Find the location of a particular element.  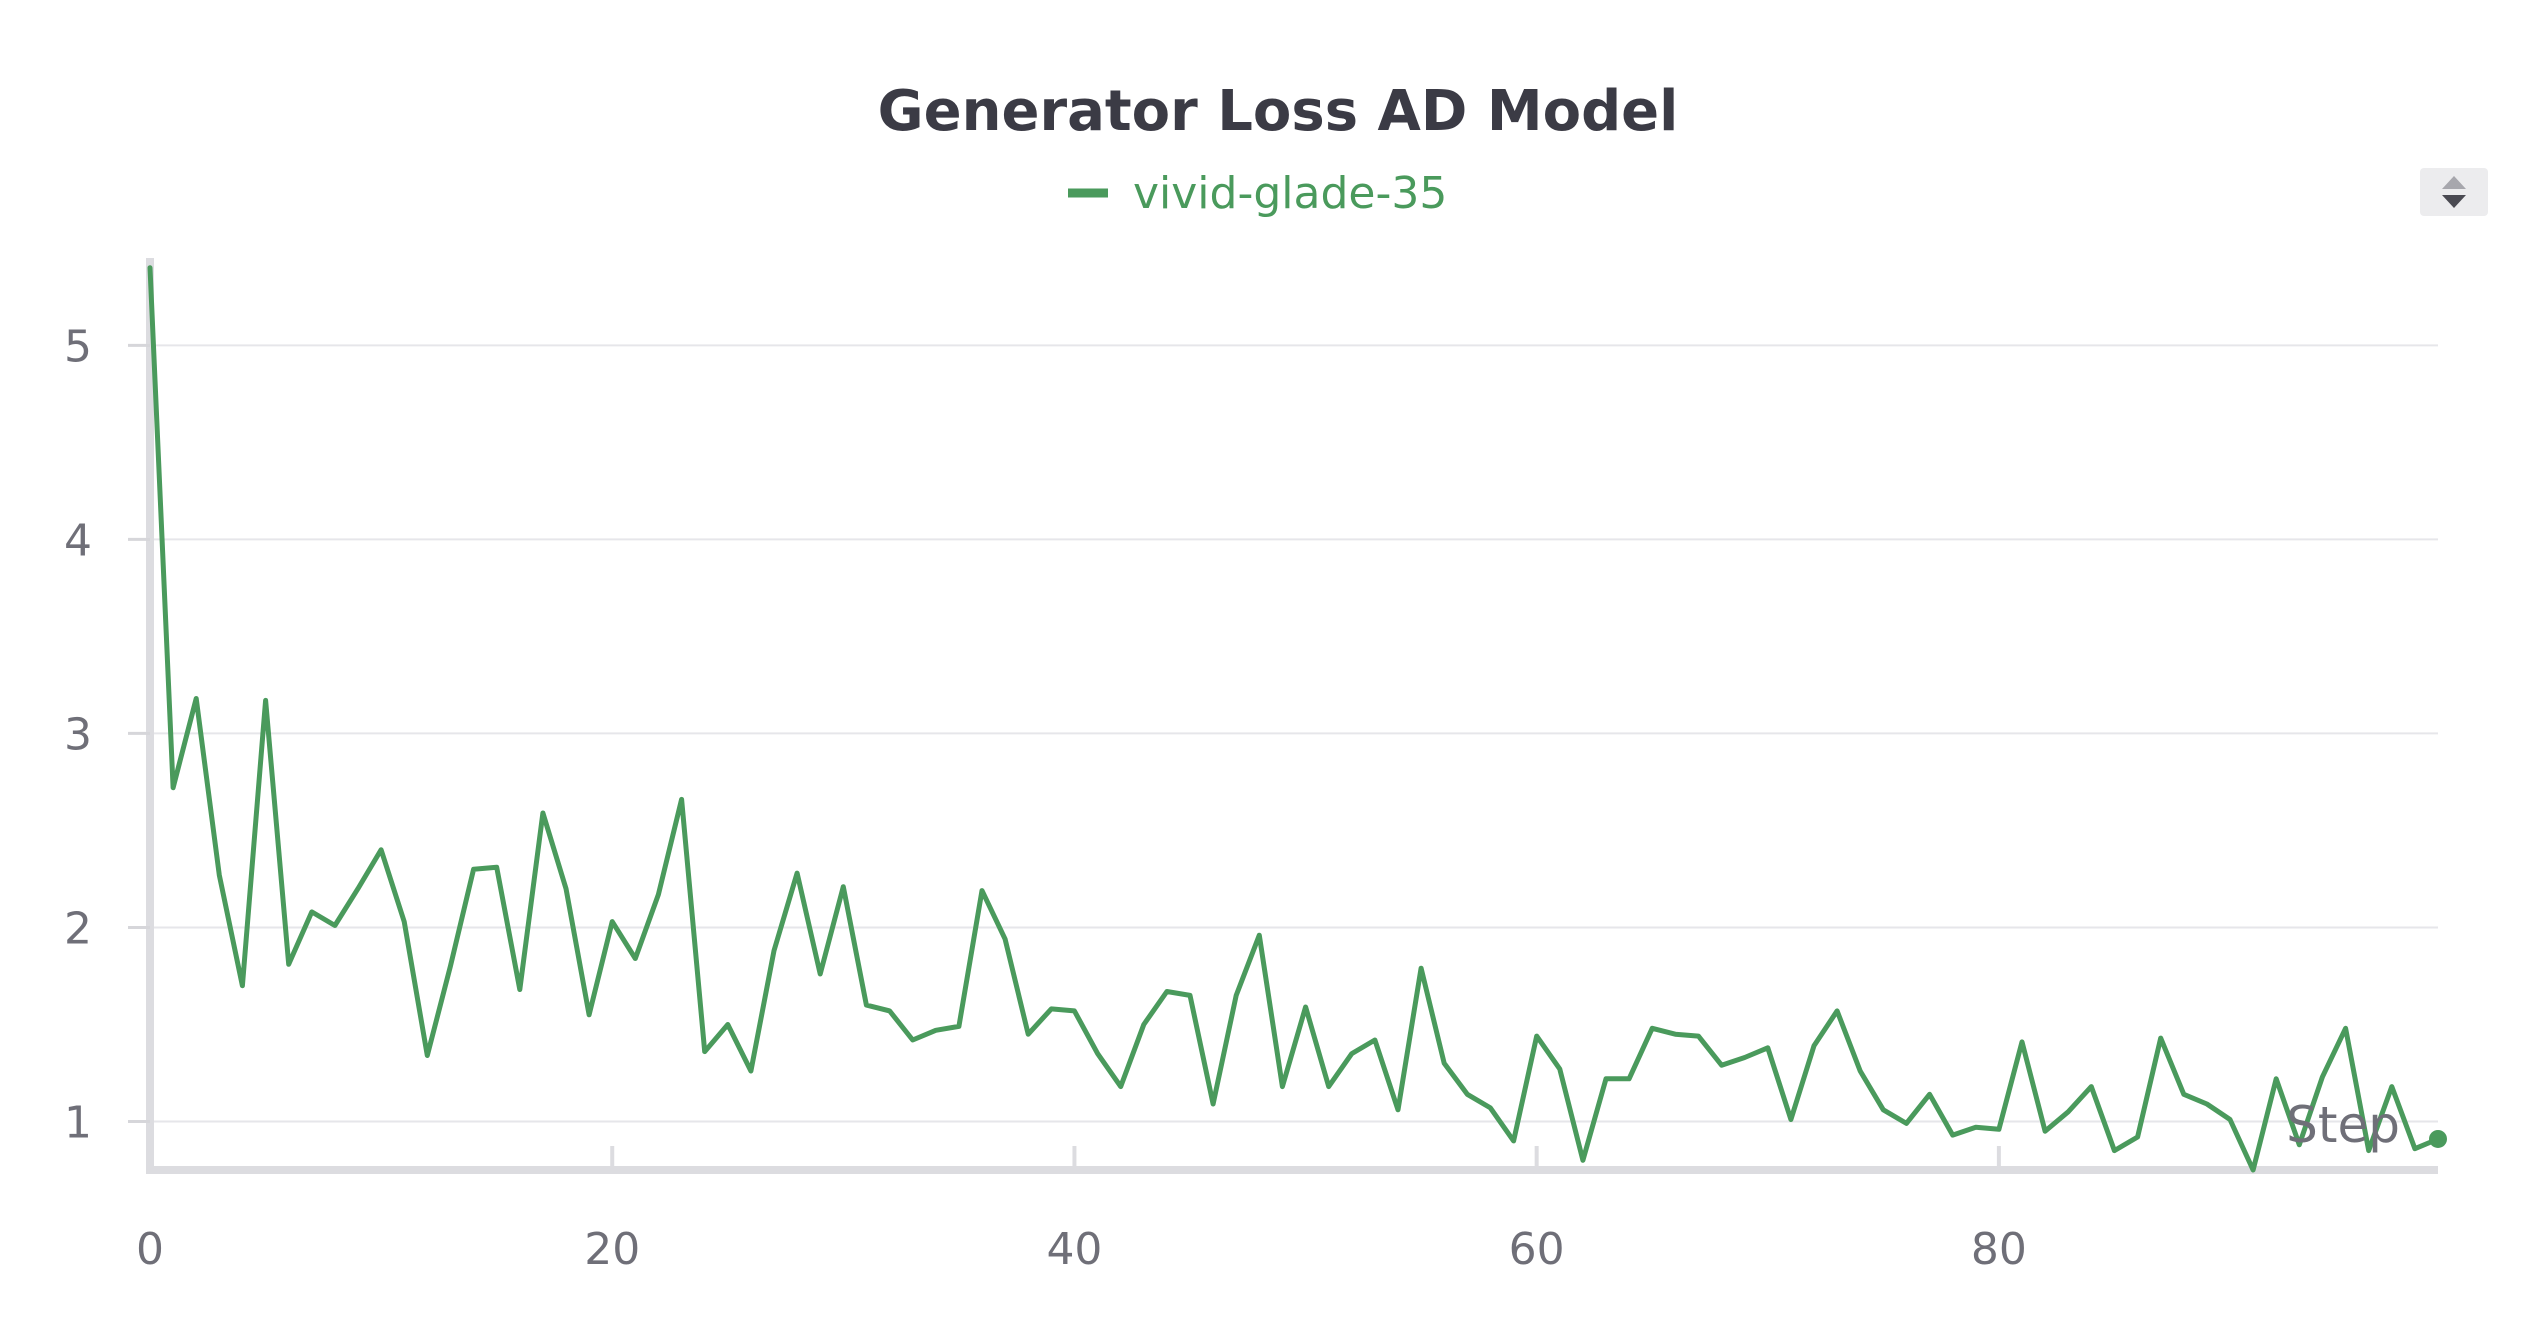

y-tick-label: 4 is located at coordinates (78, 540).